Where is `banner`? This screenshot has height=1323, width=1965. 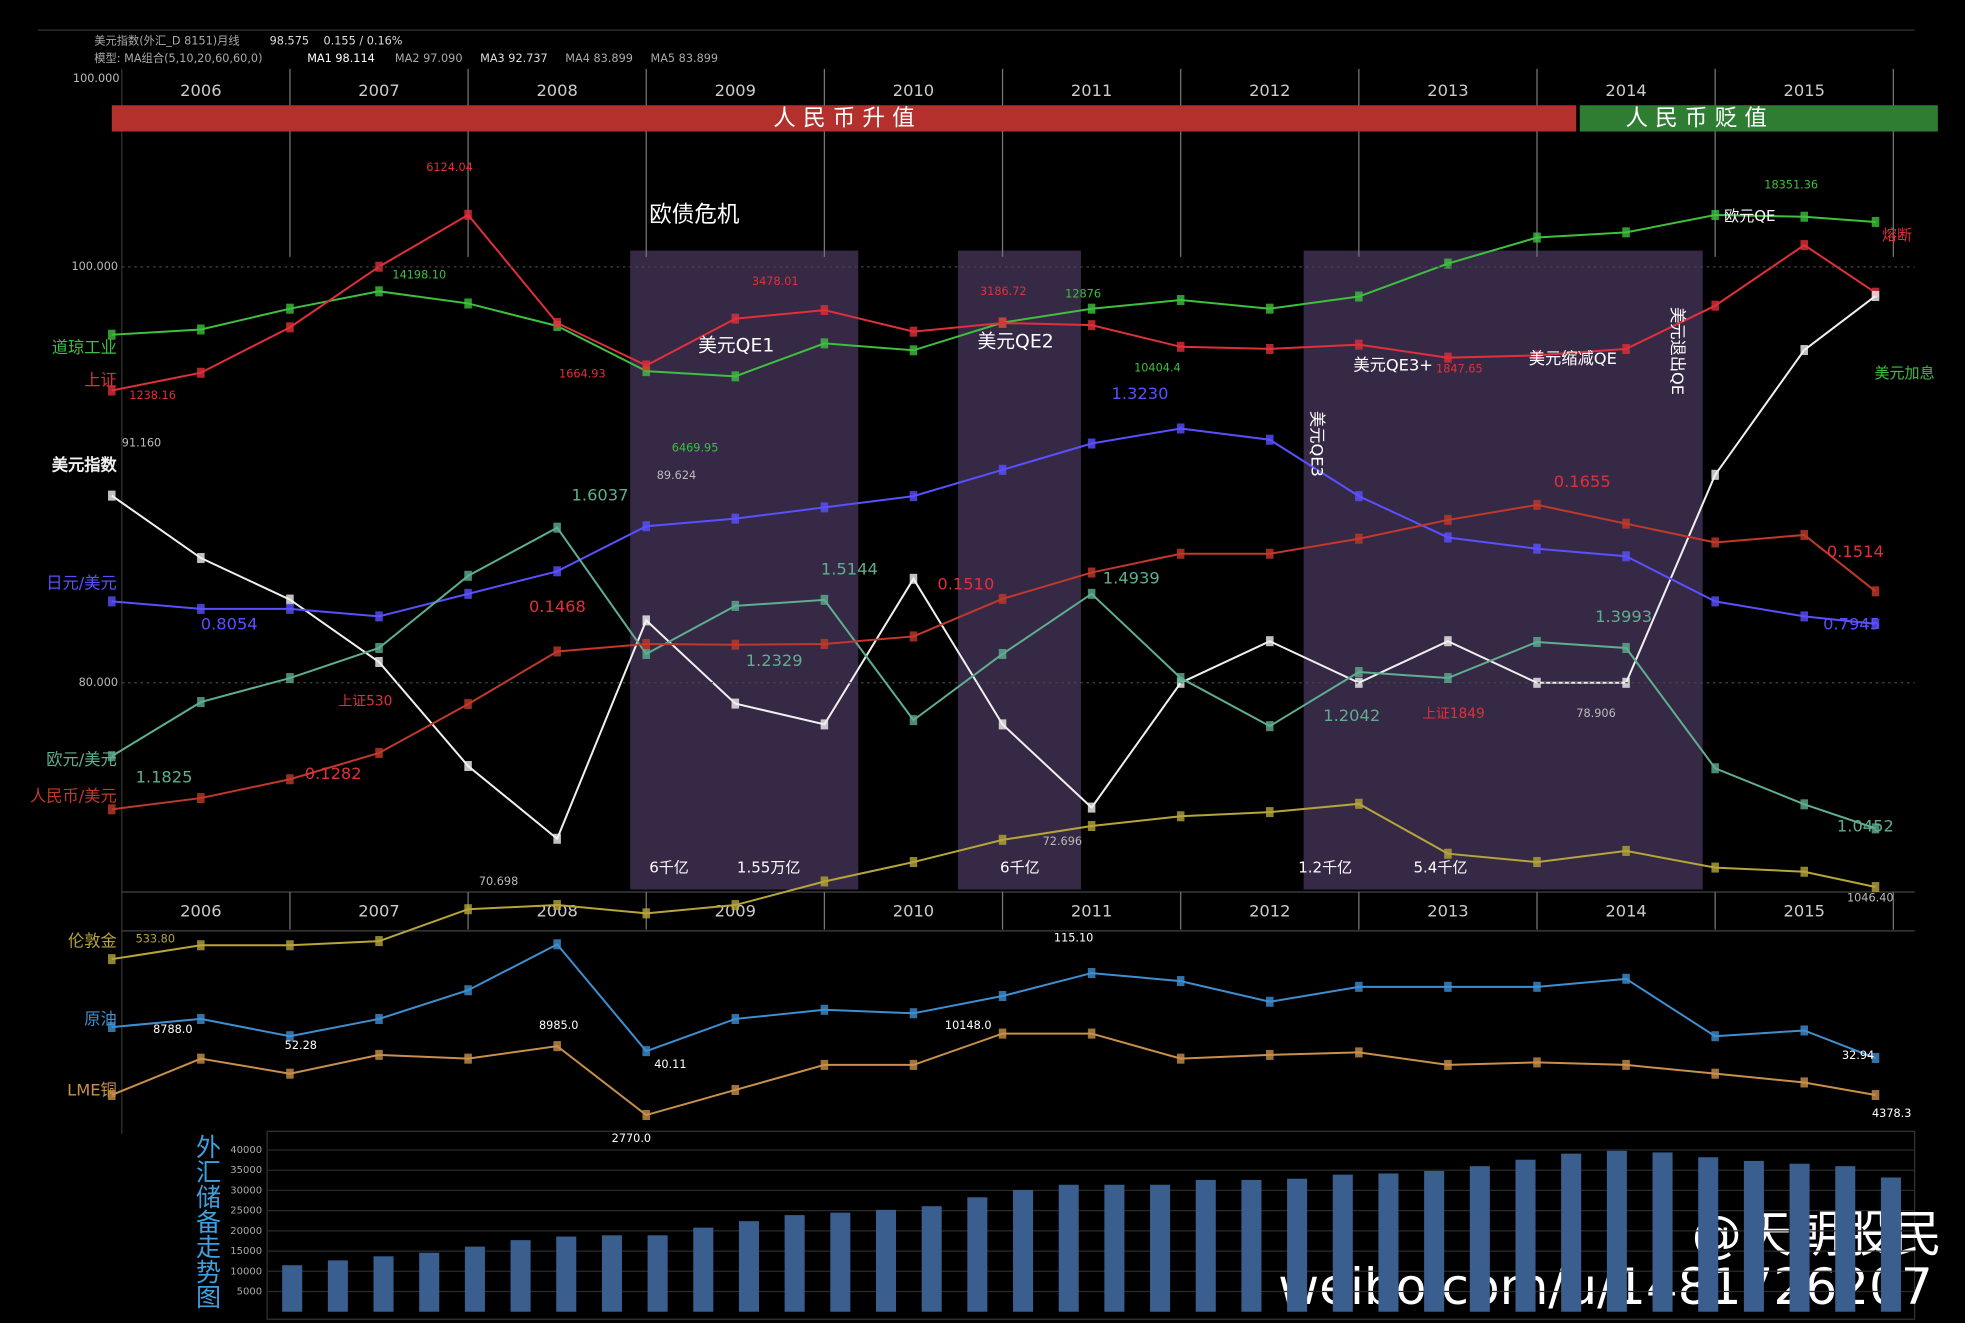
banner is located at coordinates (1758, 118).